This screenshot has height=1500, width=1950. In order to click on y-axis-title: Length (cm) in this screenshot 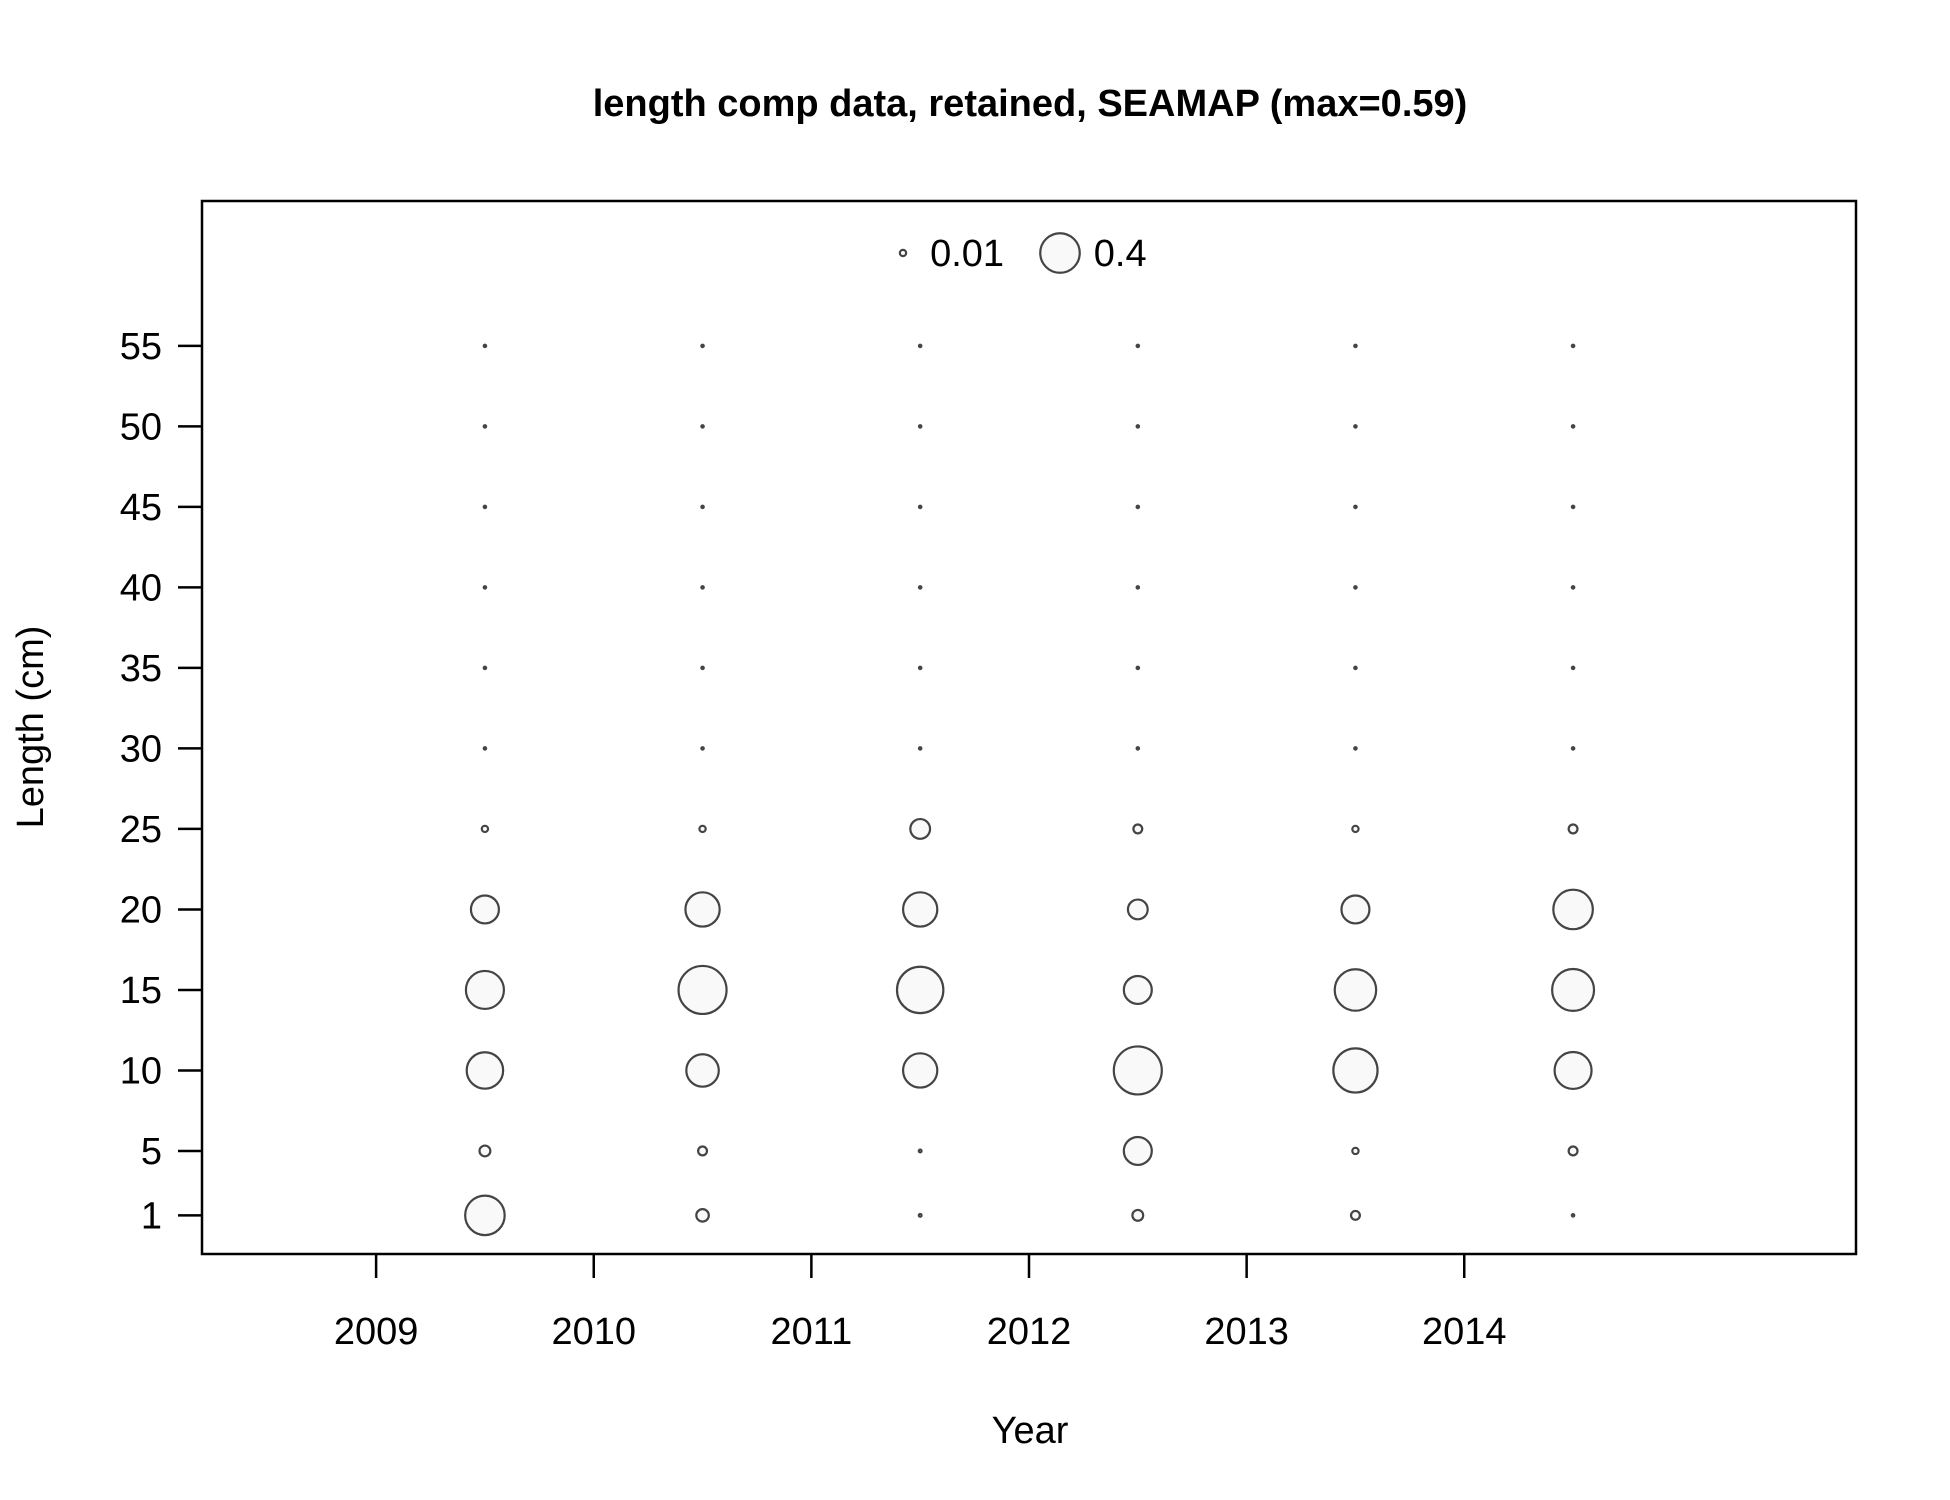, I will do `click(31, 727)`.